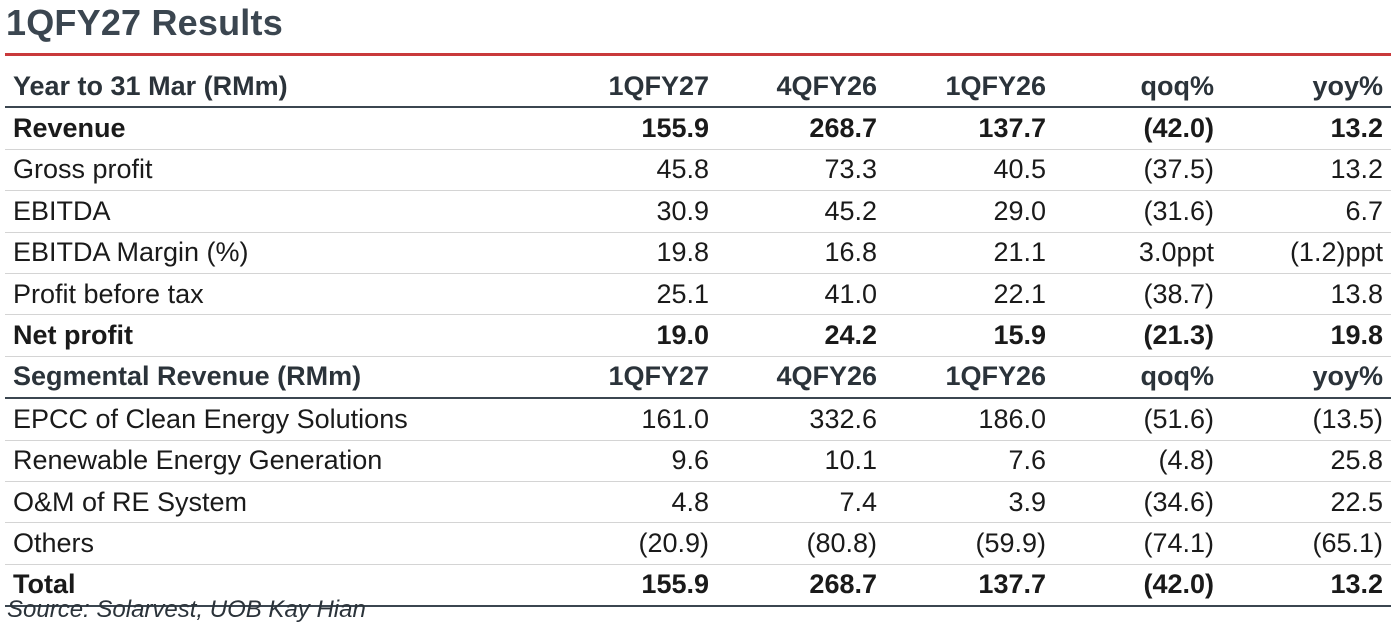 This screenshot has height=631, width=1399. What do you see at coordinates (1138, 335) in the screenshot?
I see `cell: (21.3)` at bounding box center [1138, 335].